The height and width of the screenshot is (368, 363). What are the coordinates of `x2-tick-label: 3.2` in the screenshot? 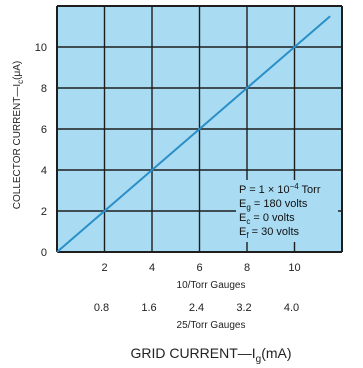 It's located at (243, 308).